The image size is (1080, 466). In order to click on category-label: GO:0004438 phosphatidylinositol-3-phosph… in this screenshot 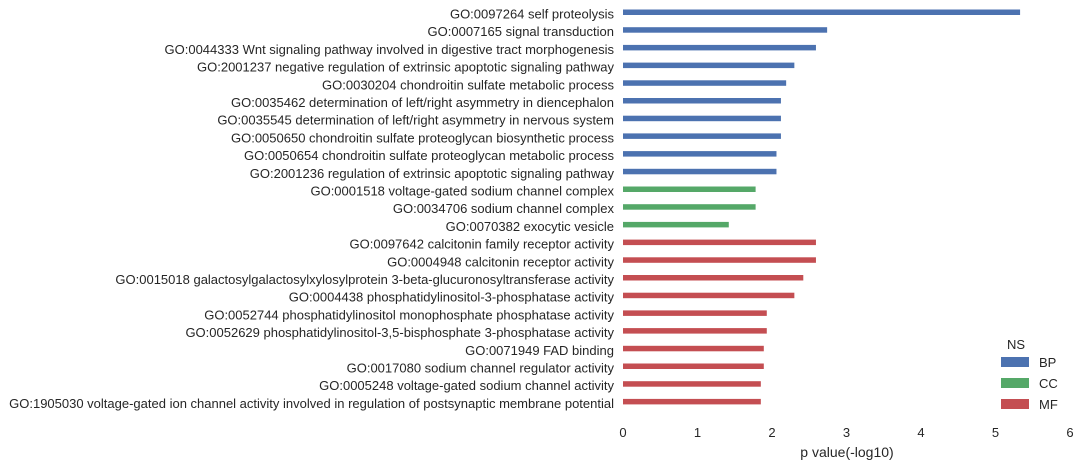, I will do `click(452, 297)`.